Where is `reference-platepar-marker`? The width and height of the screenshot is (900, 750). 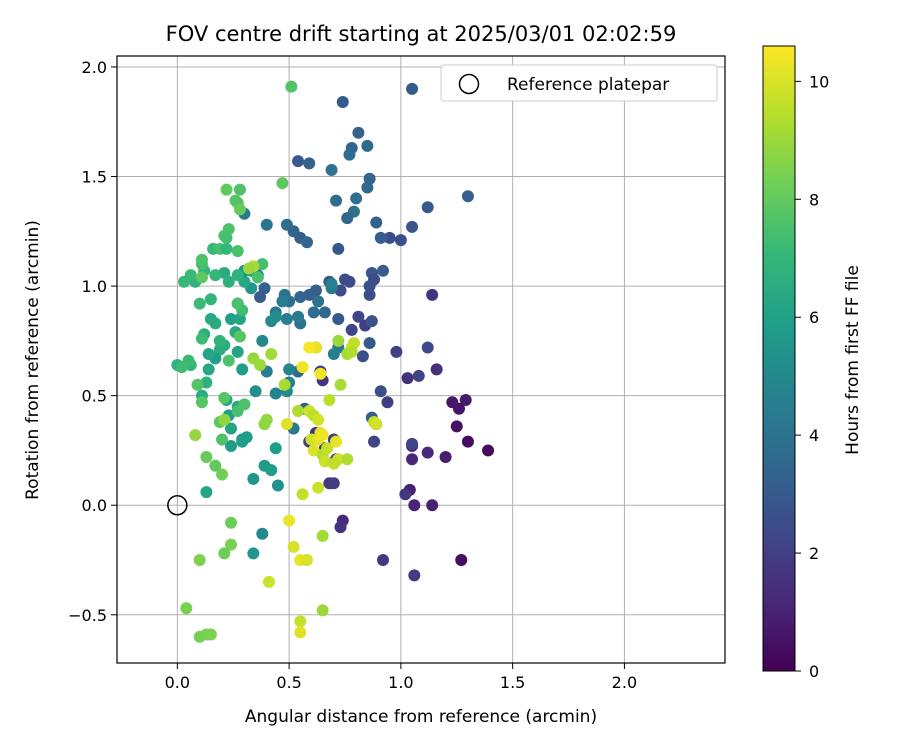 reference-platepar-marker is located at coordinates (177, 505).